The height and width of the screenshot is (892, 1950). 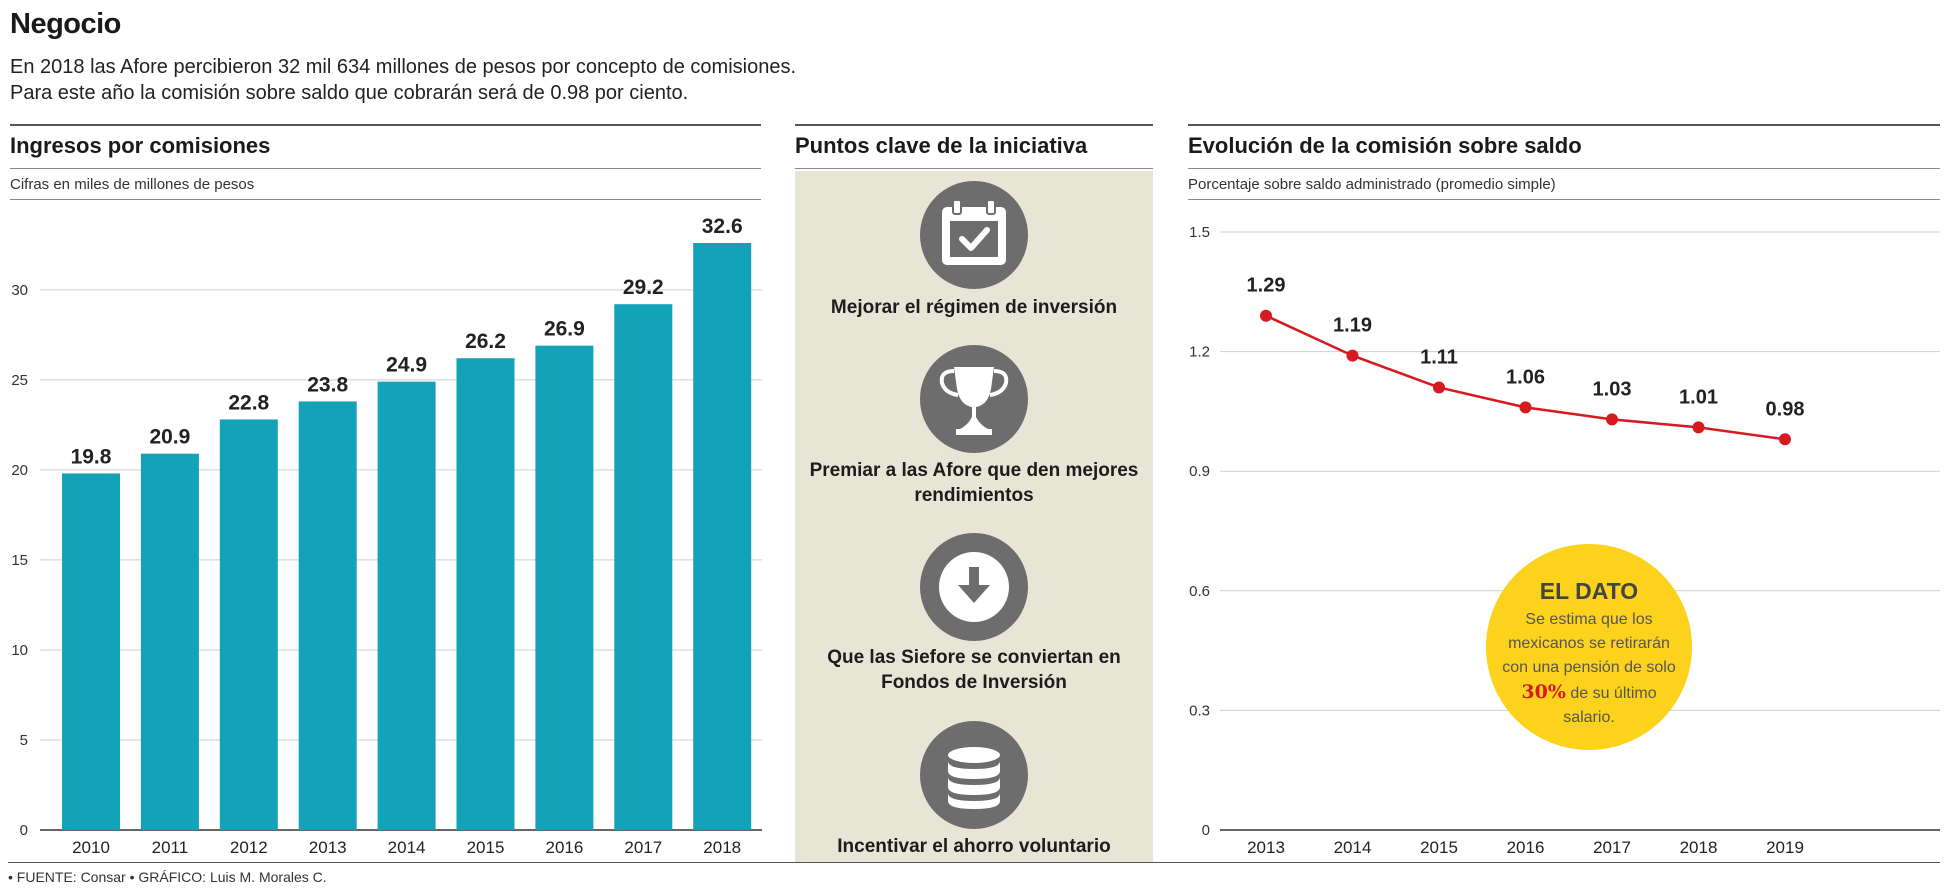 What do you see at coordinates (1352, 326) in the screenshot?
I see `point-value-label: 1.19` at bounding box center [1352, 326].